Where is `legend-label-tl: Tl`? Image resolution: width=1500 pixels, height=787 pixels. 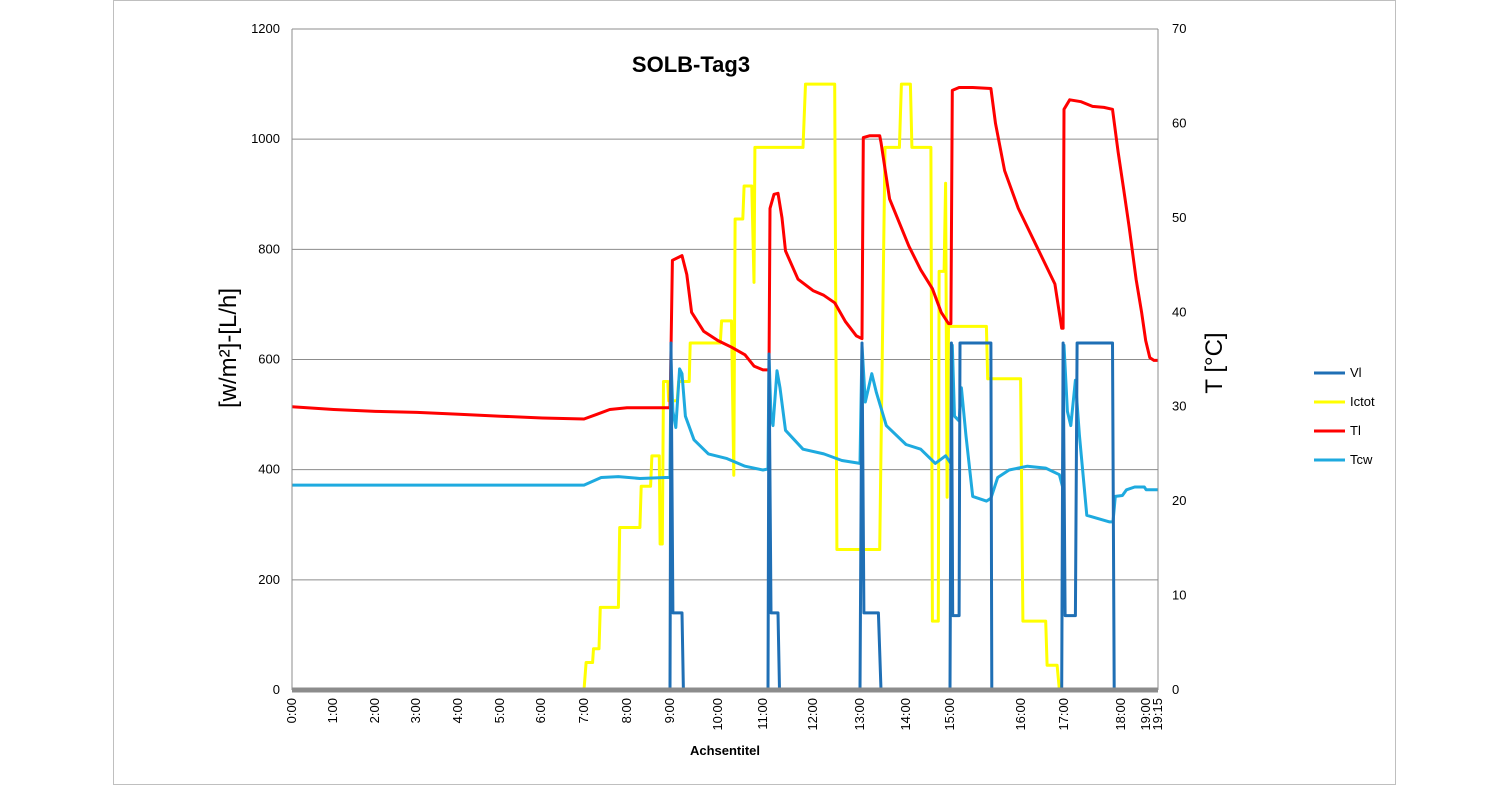 legend-label-tl: Tl is located at coordinates (1355, 430).